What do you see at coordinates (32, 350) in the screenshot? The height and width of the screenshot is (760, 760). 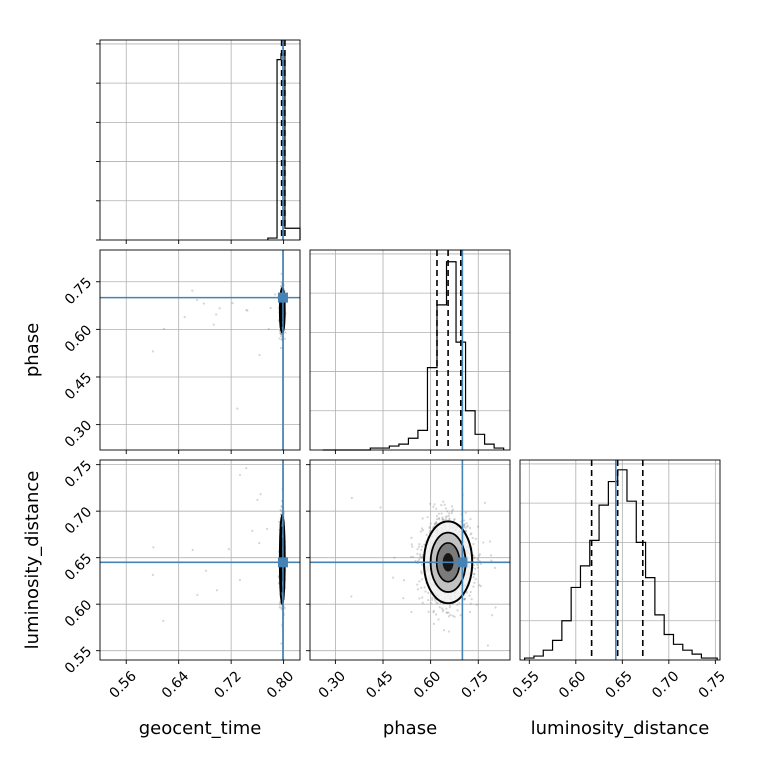 I see `y-axis-label: phase` at bounding box center [32, 350].